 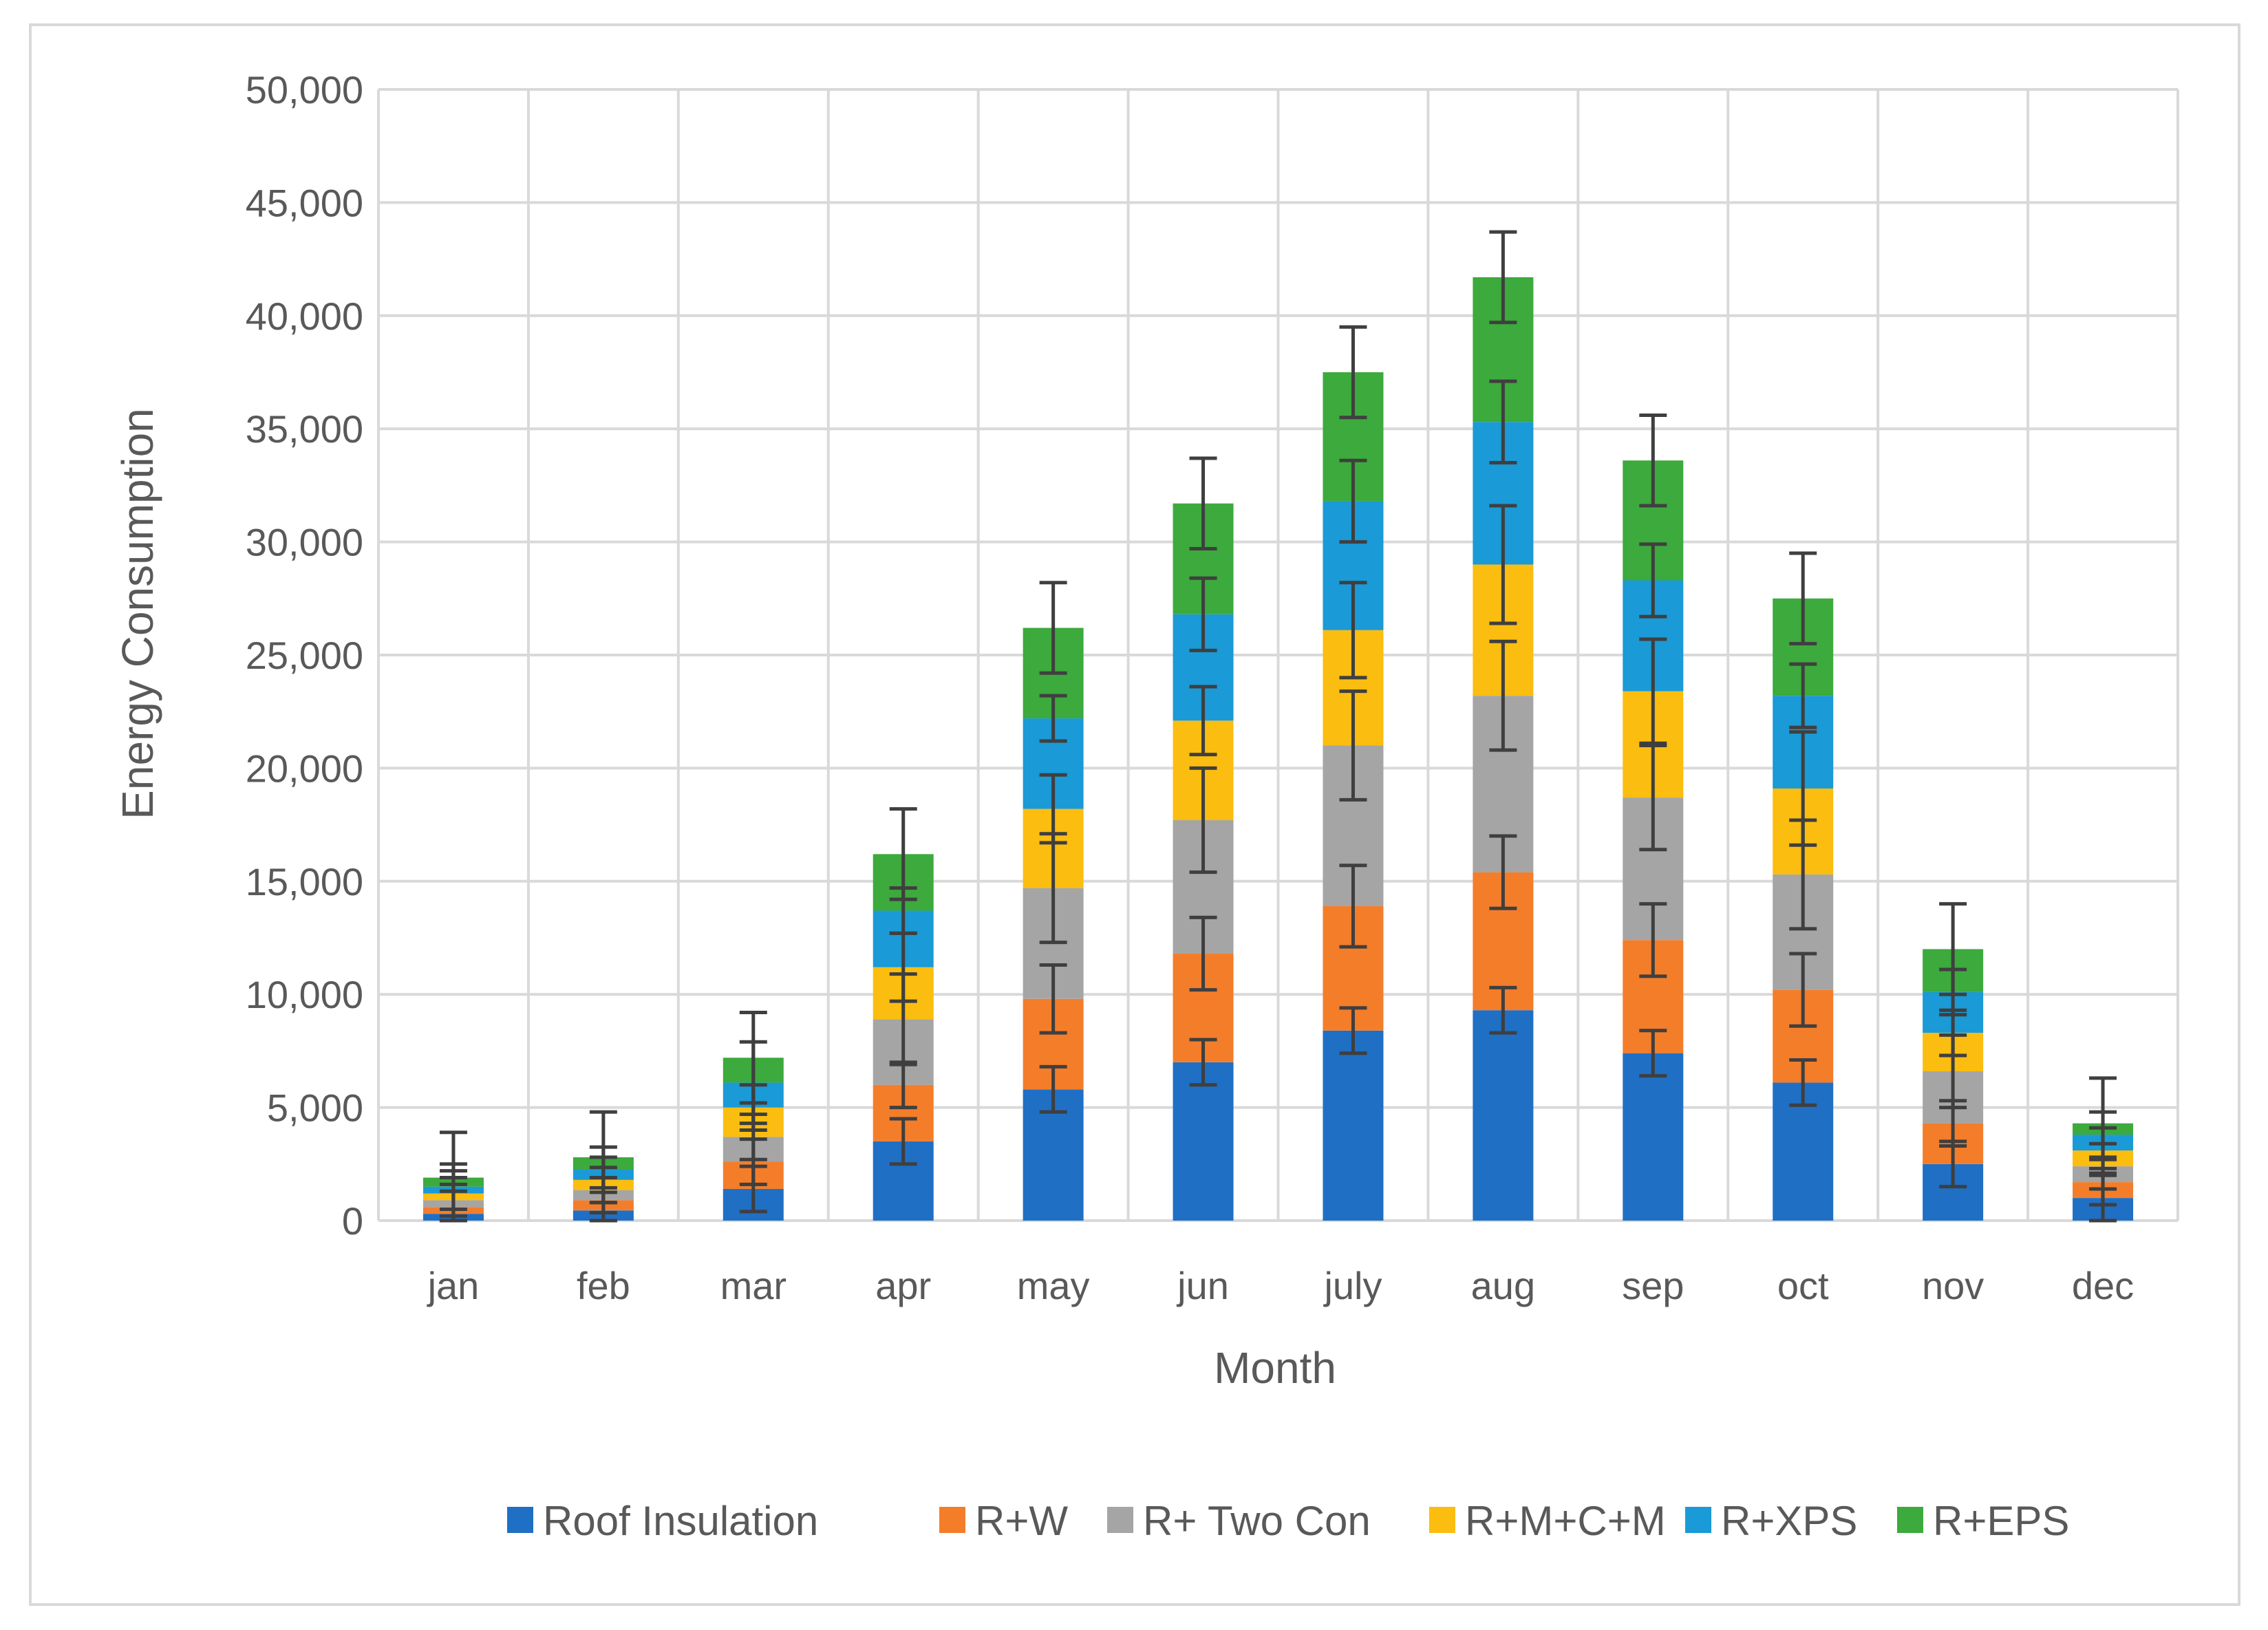 What do you see at coordinates (1953, 1285) in the screenshot?
I see `x-tick-label: nov` at bounding box center [1953, 1285].